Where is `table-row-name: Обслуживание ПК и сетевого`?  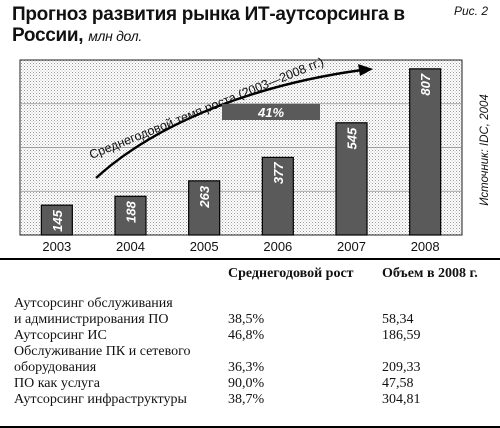
table-row-name: Обслуживание ПК и сетевого is located at coordinates (102, 351).